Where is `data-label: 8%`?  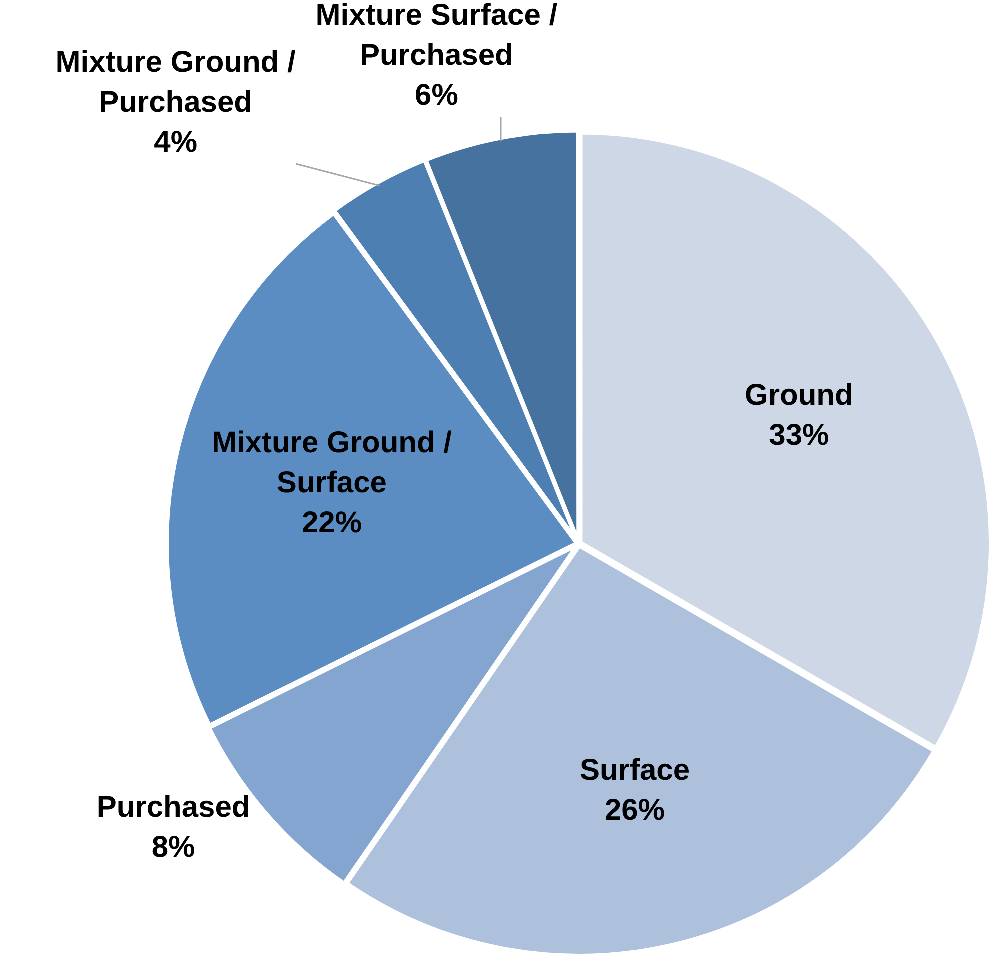 data-label: 8% is located at coordinates (174, 847).